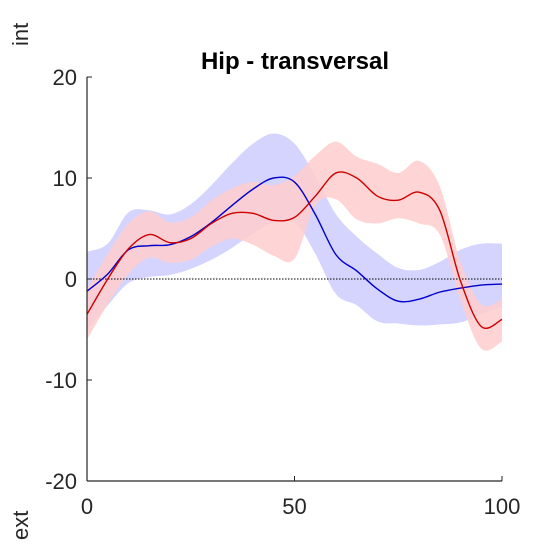  What do you see at coordinates (65, 77) in the screenshot?
I see `y-tick-label: 20` at bounding box center [65, 77].